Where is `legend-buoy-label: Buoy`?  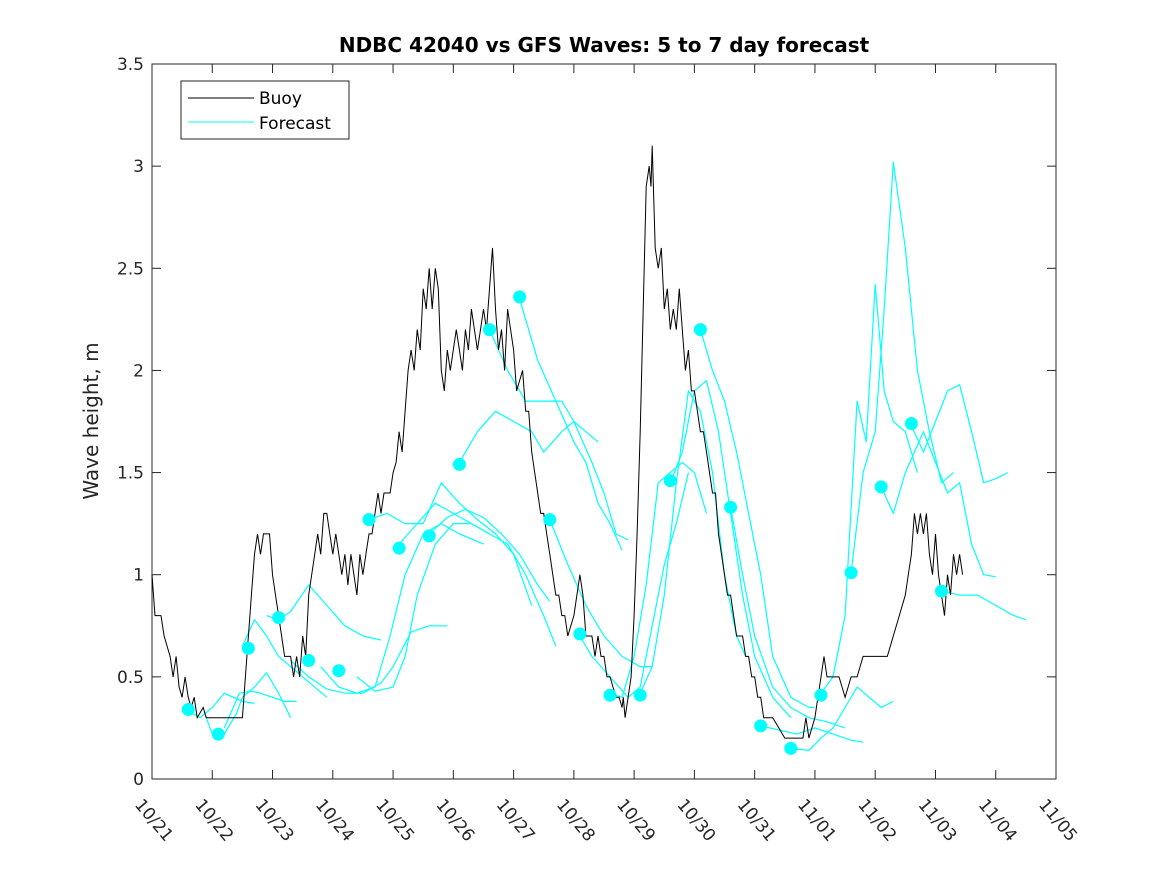
legend-buoy-label: Buoy is located at coordinates (280, 99).